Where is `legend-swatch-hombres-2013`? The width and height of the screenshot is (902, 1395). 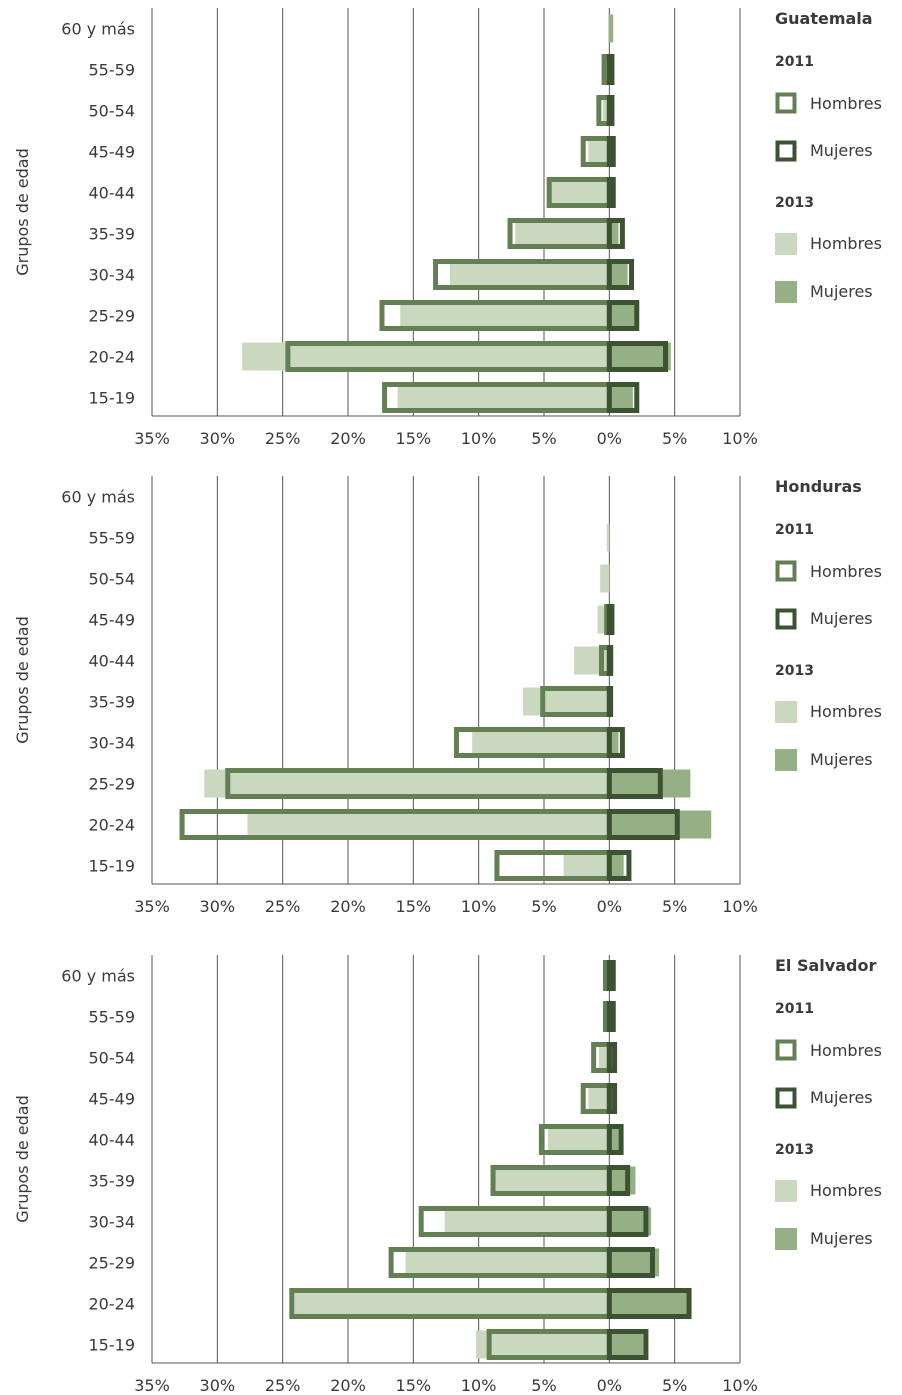 legend-swatch-hombres-2013 is located at coordinates (786, 712).